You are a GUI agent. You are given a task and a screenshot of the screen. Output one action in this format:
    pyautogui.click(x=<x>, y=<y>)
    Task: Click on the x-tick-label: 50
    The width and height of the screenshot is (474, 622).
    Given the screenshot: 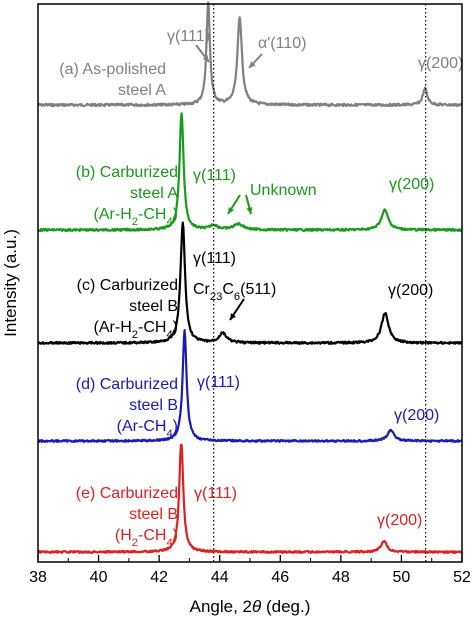 What is the action you would take?
    pyautogui.click(x=402, y=577)
    